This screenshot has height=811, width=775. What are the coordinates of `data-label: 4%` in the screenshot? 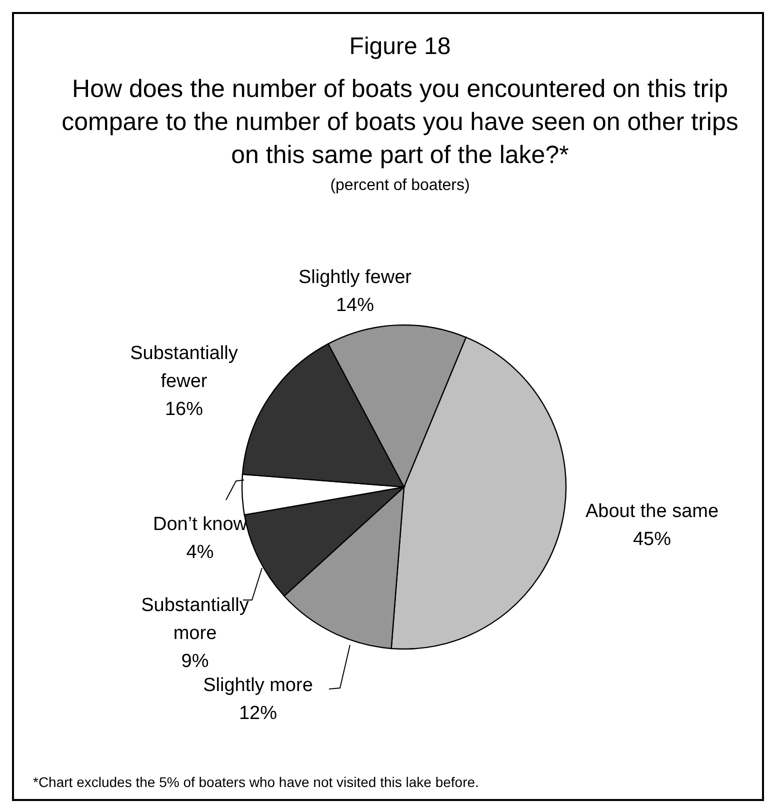 It's located at (200, 552).